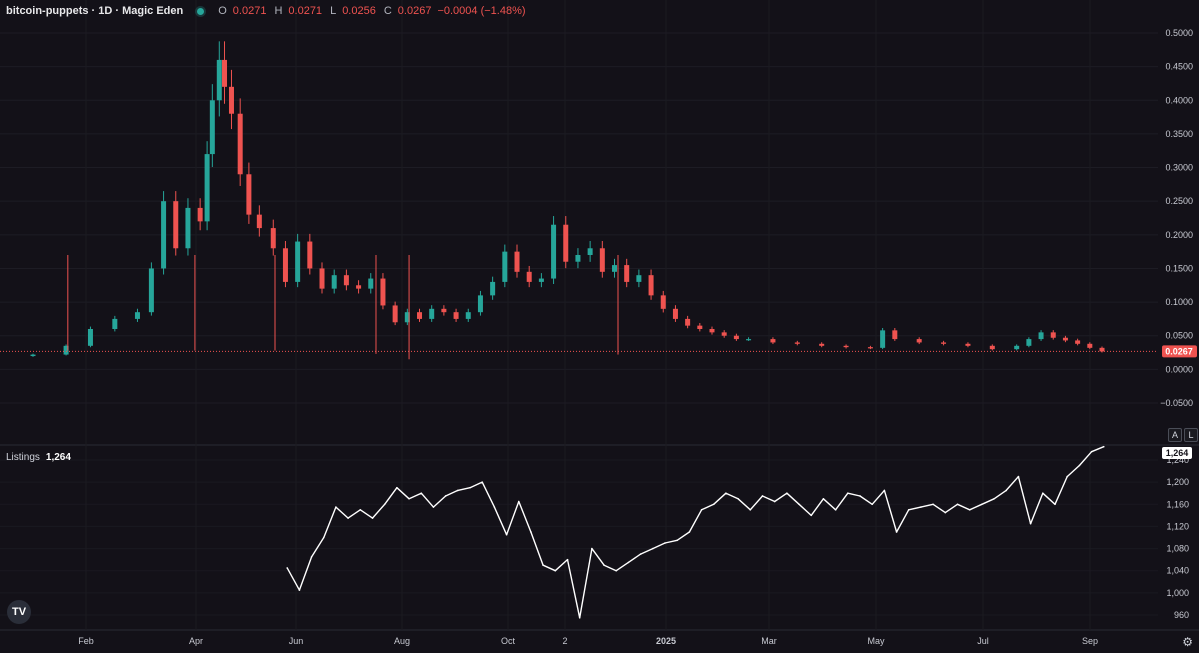 This screenshot has height=653, width=1199. I want to click on close-label: C, so click(387, 11).